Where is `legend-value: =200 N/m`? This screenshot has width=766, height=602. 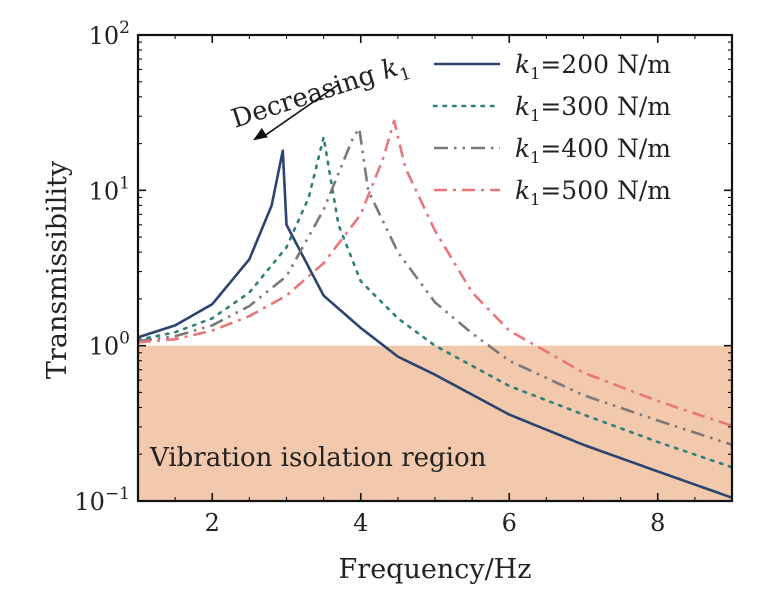 legend-value: =200 N/m is located at coordinates (605, 64).